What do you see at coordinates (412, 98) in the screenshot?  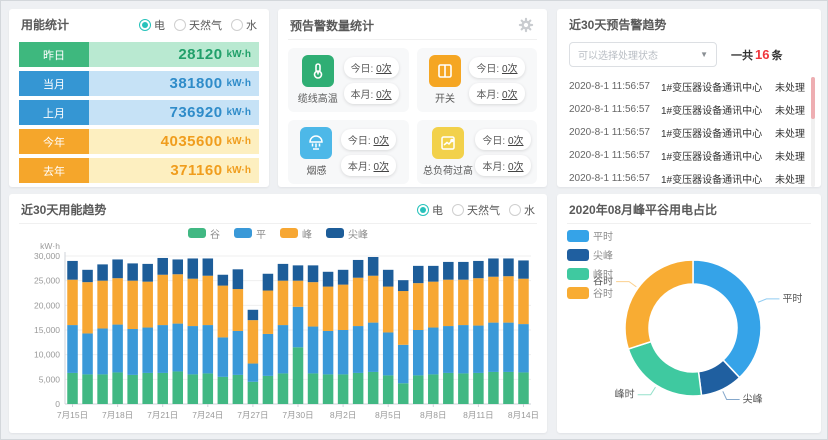 I see `alarm-count-panel: 预告警数量统计 缆线高温` at bounding box center [412, 98].